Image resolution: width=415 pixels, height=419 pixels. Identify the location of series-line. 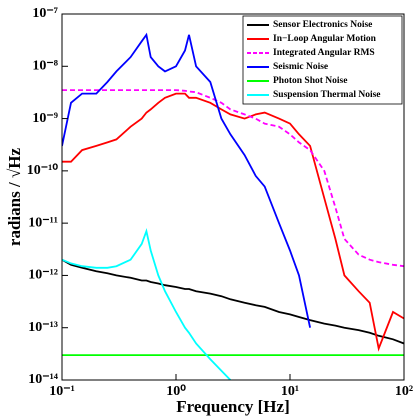
(147, 304).